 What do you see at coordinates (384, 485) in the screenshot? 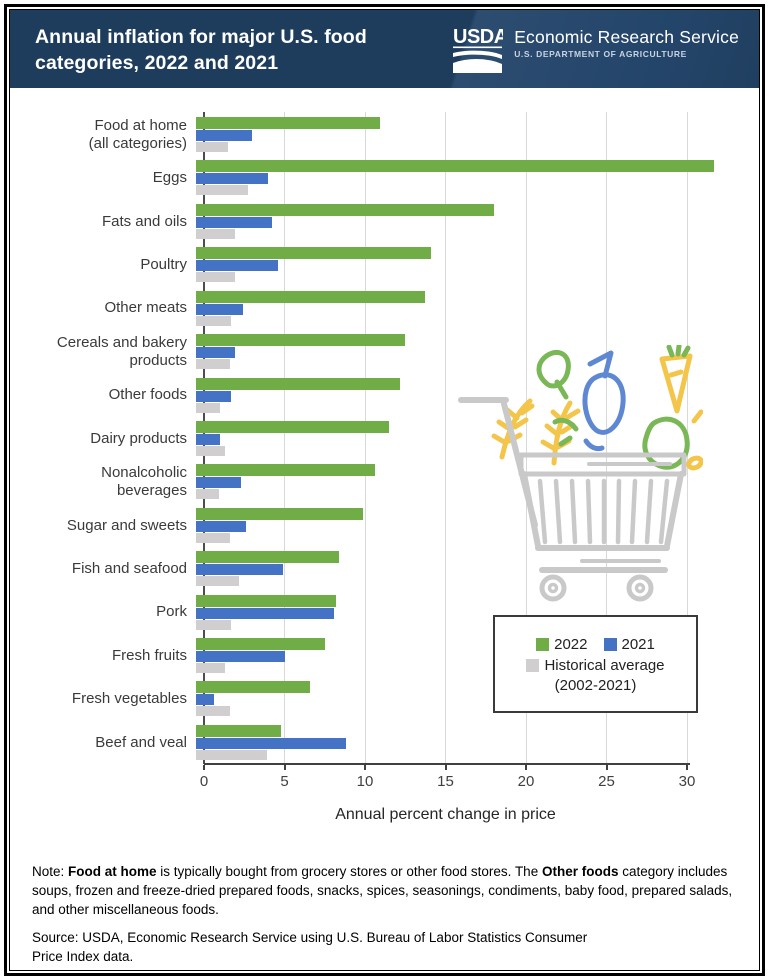
I see `chart-row: Nonalcoholic beverages` at bounding box center [384, 485].